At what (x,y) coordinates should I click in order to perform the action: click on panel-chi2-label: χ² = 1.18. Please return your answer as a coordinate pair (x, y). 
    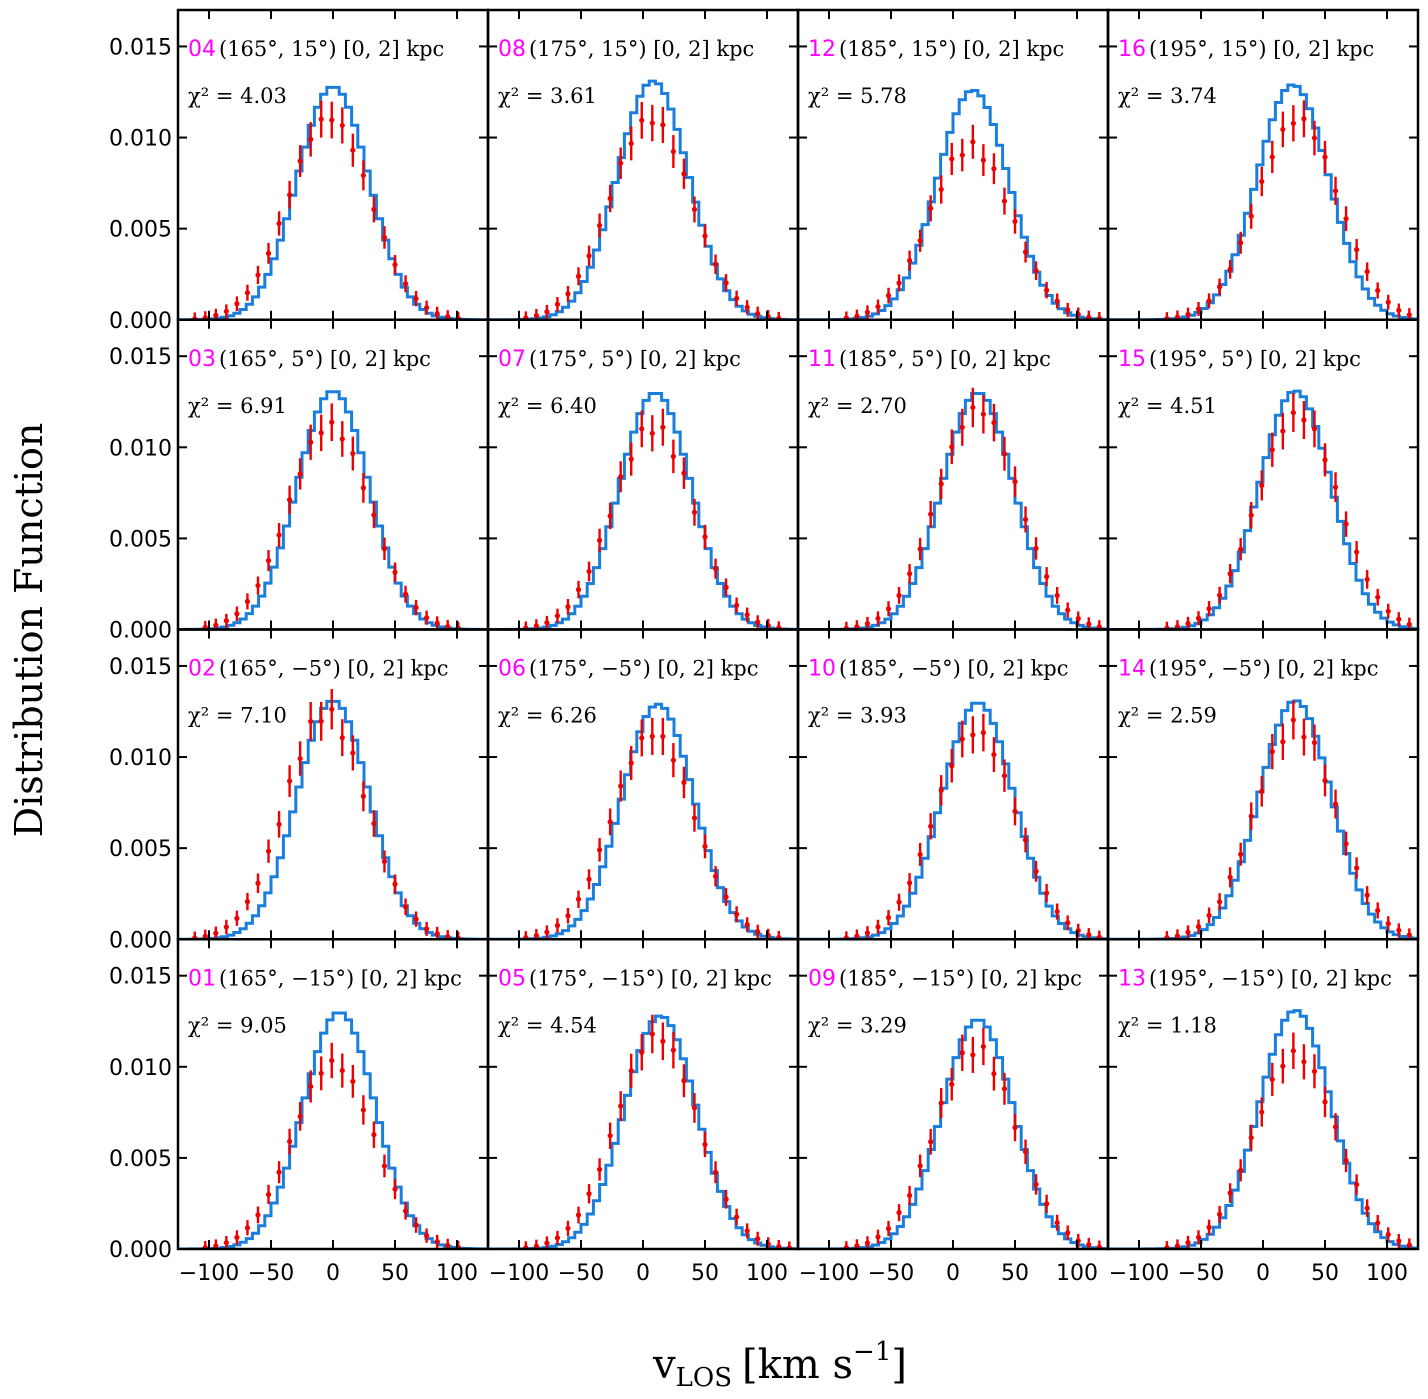
    Looking at the image, I should click on (1167, 1025).